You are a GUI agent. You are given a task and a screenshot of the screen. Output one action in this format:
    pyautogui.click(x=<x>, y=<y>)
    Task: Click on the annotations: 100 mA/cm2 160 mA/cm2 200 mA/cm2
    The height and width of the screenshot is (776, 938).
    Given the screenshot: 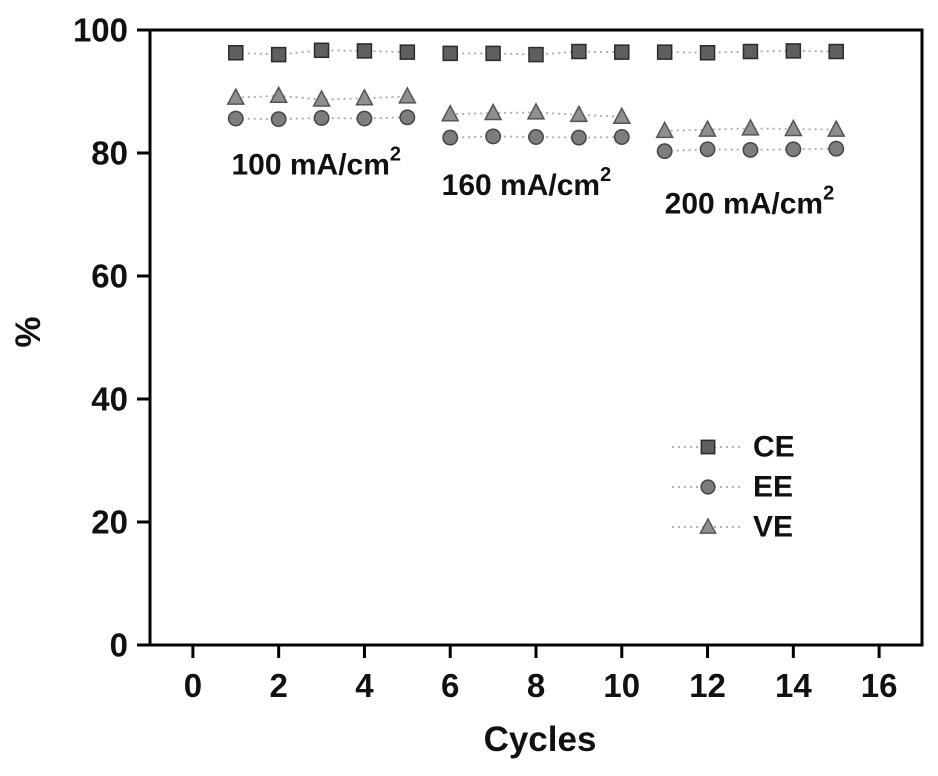 What is the action you would take?
    pyautogui.click(x=532, y=182)
    